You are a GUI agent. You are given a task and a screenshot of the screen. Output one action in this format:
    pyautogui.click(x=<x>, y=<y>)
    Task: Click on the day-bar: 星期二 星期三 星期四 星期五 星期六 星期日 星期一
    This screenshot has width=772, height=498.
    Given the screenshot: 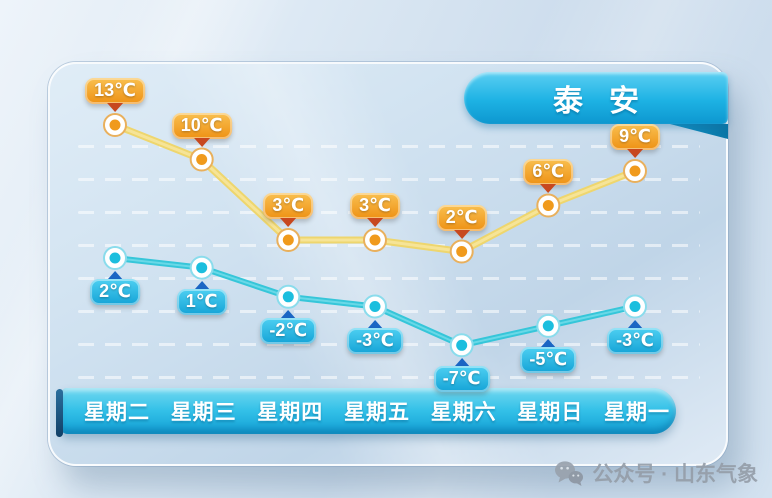 What is the action you would take?
    pyautogui.click(x=366, y=413)
    